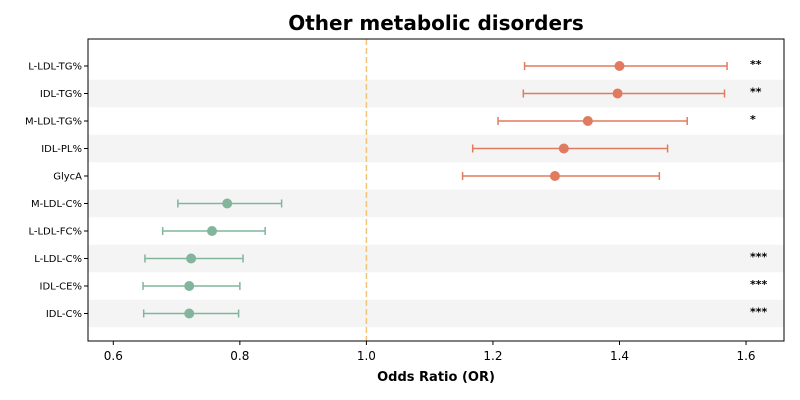  Describe the element at coordinates (61, 287) in the screenshot. I see `row-label: IDL-CE%` at that location.